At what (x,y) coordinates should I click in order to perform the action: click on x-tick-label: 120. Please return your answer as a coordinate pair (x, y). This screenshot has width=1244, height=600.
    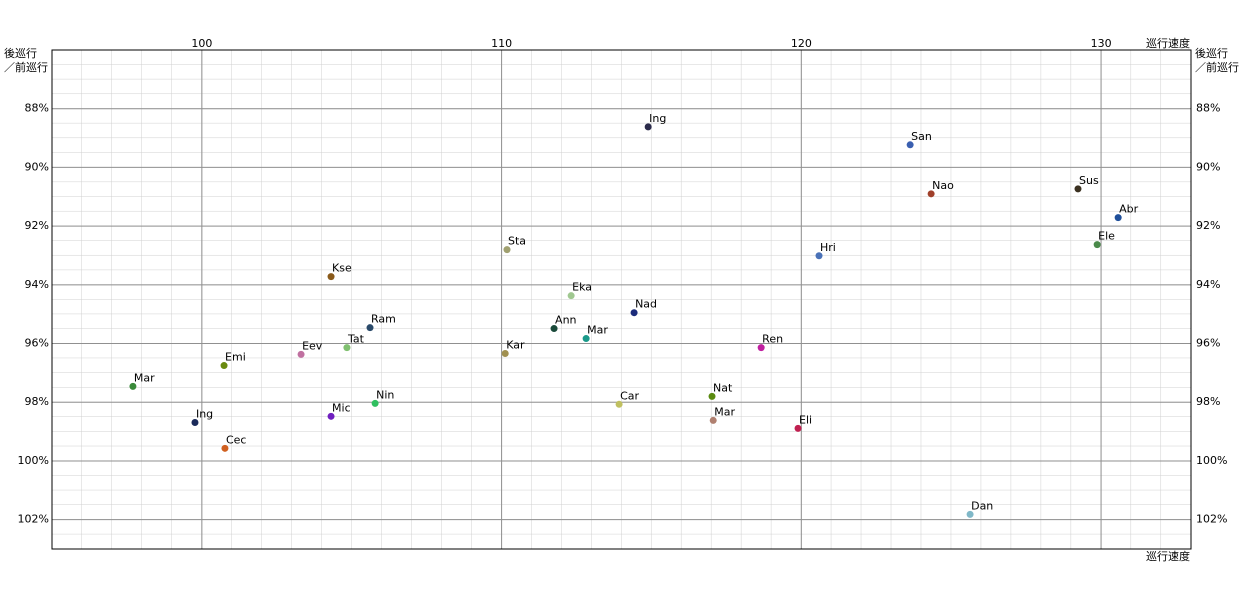
    Looking at the image, I should click on (801, 43).